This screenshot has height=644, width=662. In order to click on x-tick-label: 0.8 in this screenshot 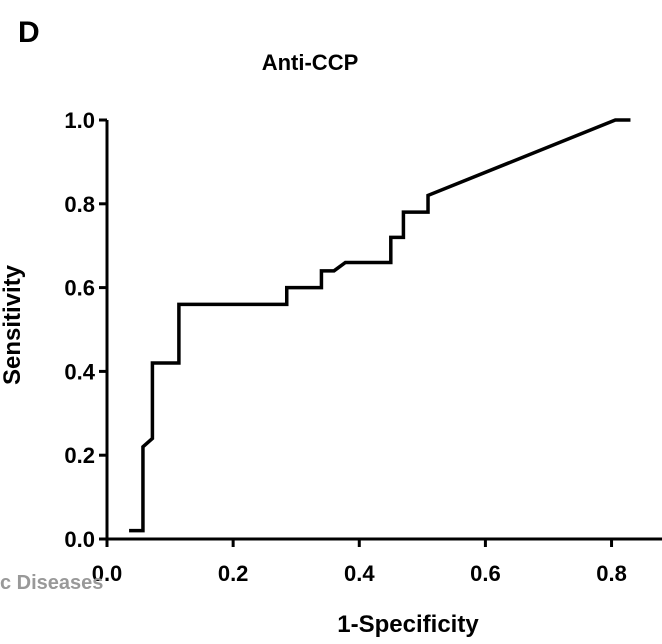, I will do `click(611, 573)`.